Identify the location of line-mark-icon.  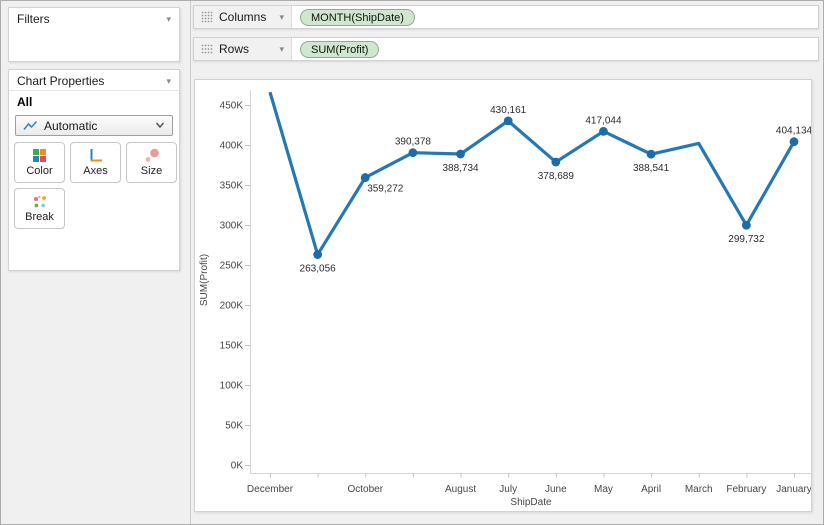
(30, 125).